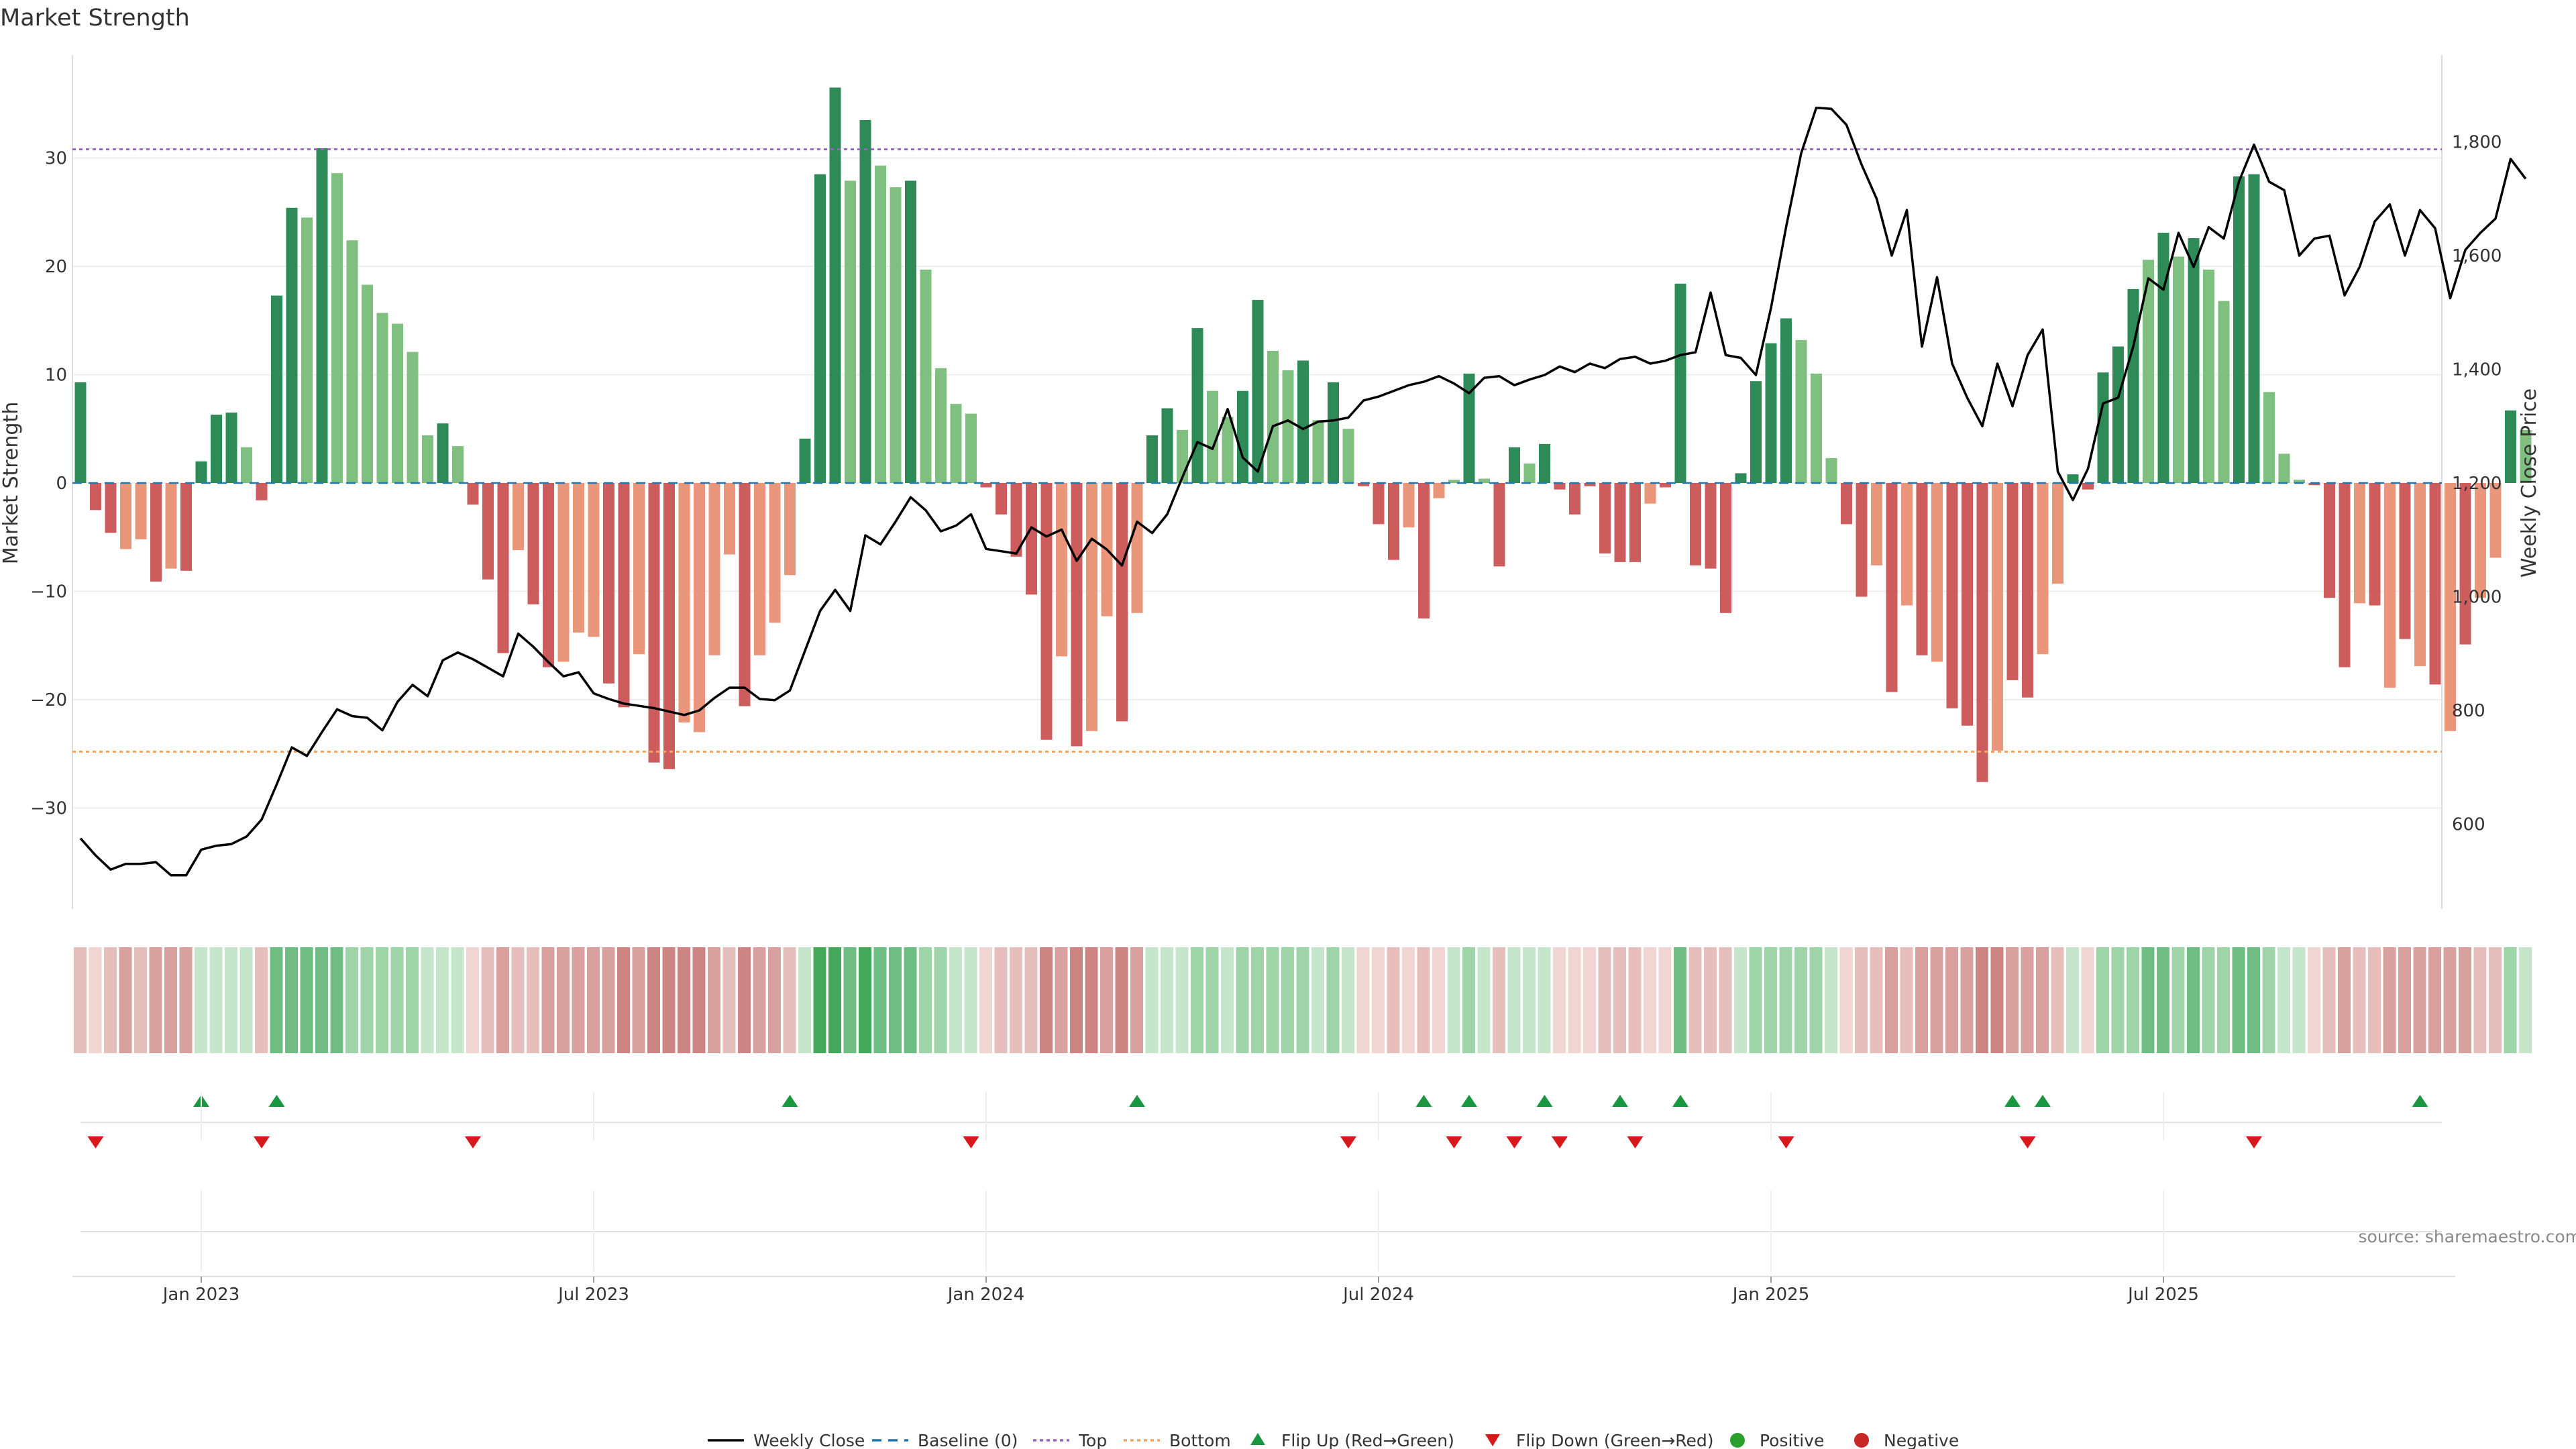  What do you see at coordinates (48, 592) in the screenshot?
I see `y-tick-label: −10` at bounding box center [48, 592].